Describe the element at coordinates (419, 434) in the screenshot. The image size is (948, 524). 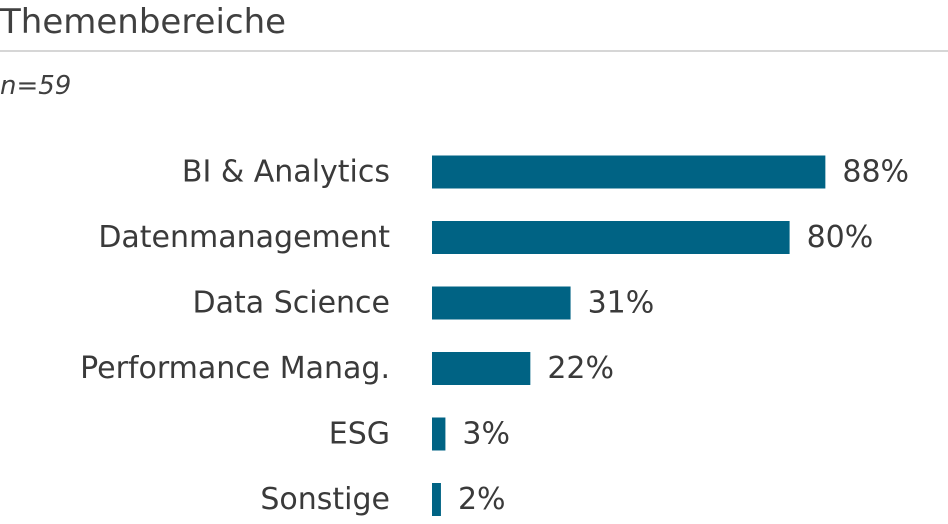
I see `bar-row: ESG 3%` at that location.